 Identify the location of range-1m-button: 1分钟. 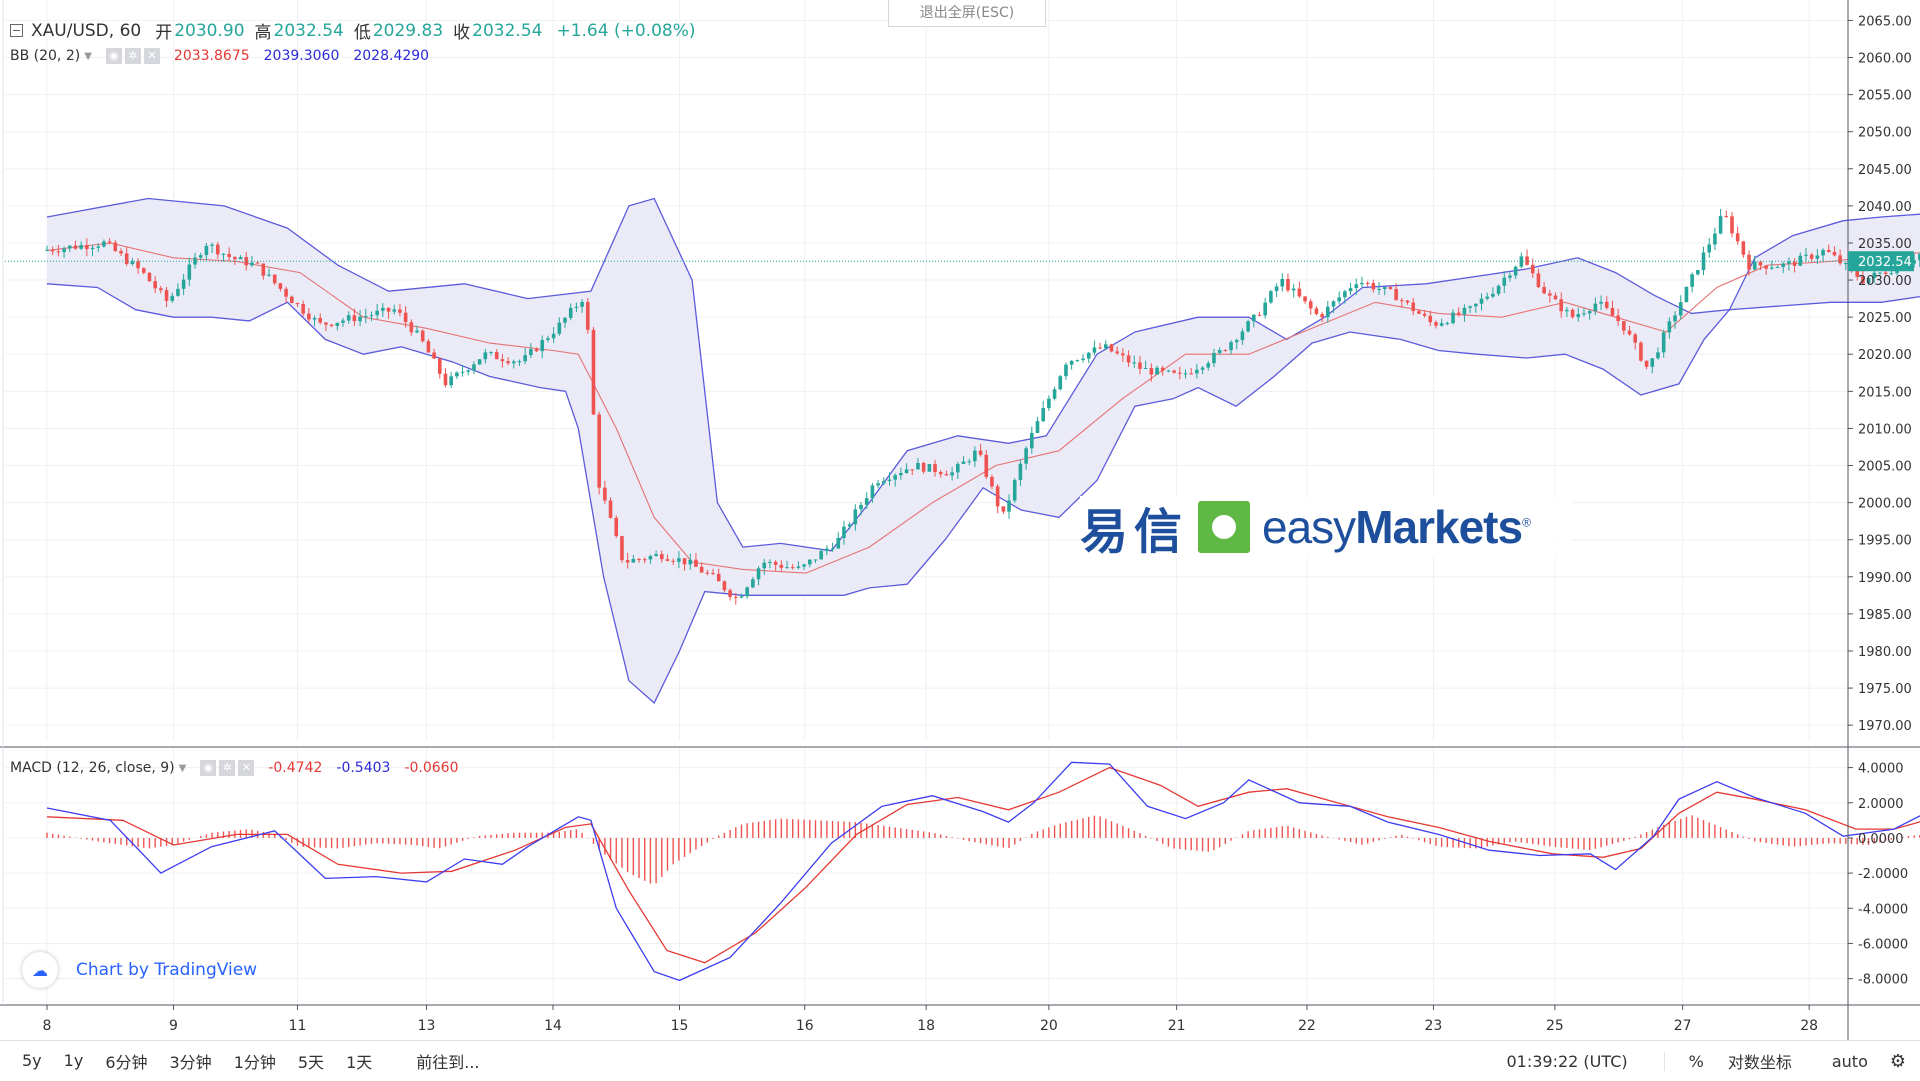
(254, 1062).